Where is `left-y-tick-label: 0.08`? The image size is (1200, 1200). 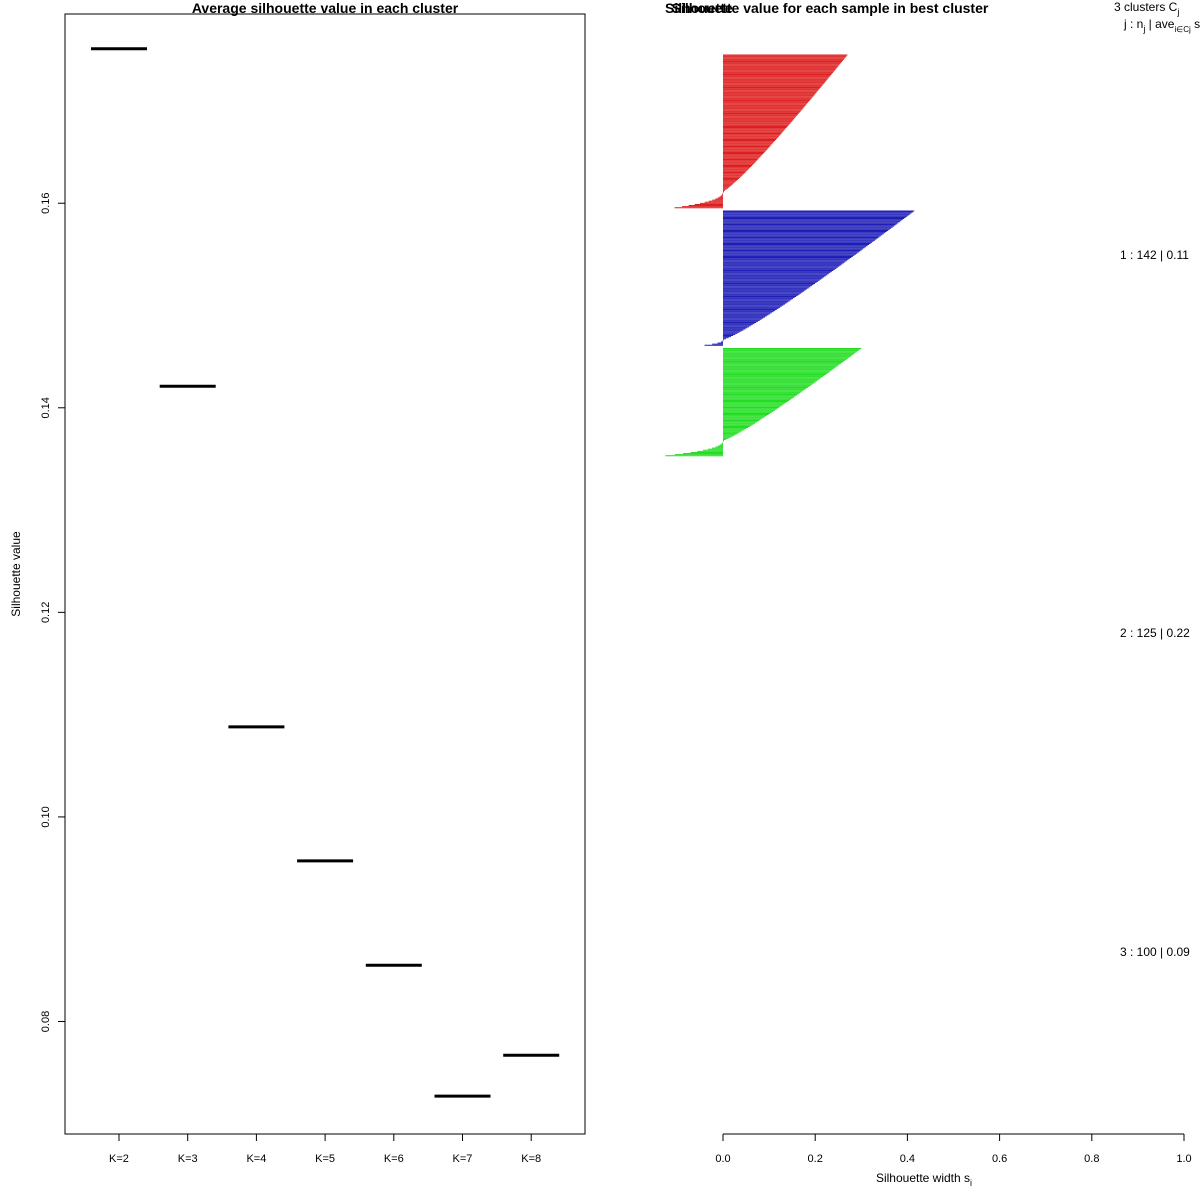 left-y-tick-label: 0.08 is located at coordinates (46, 1021).